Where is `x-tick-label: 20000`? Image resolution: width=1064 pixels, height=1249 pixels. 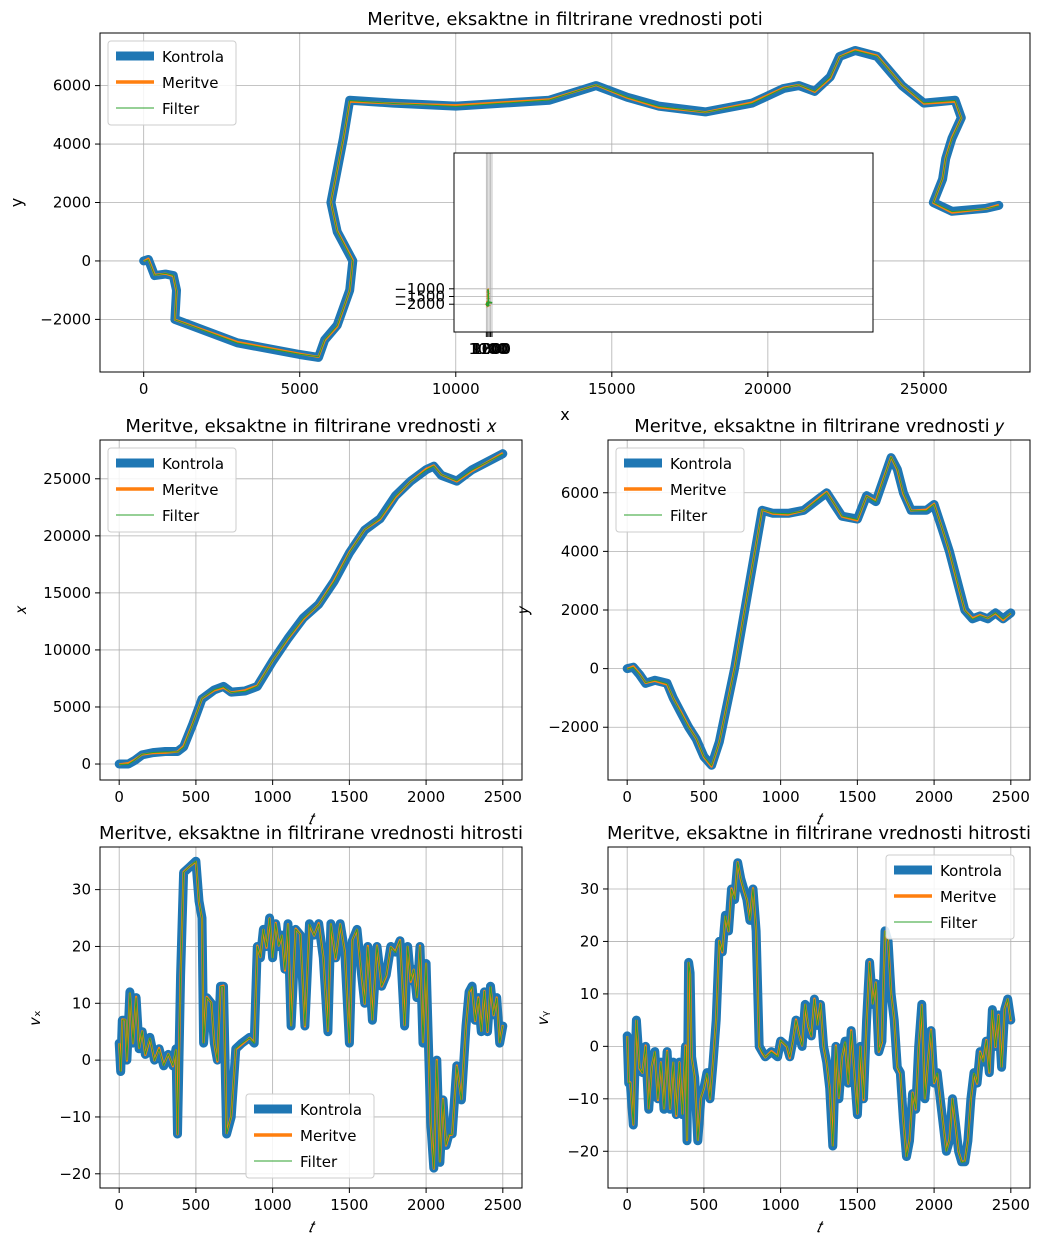 x-tick-label: 20000 is located at coordinates (768, 389).